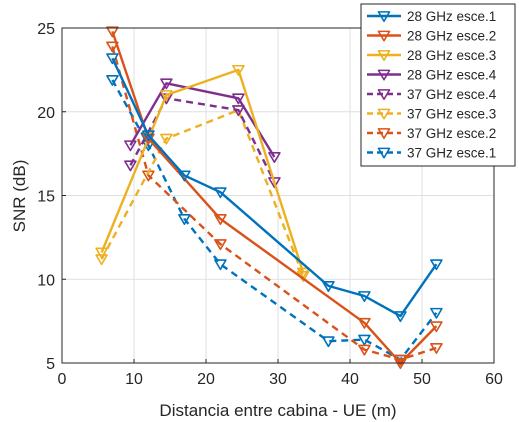  I want to click on x-tick-label: 10, so click(134, 379).